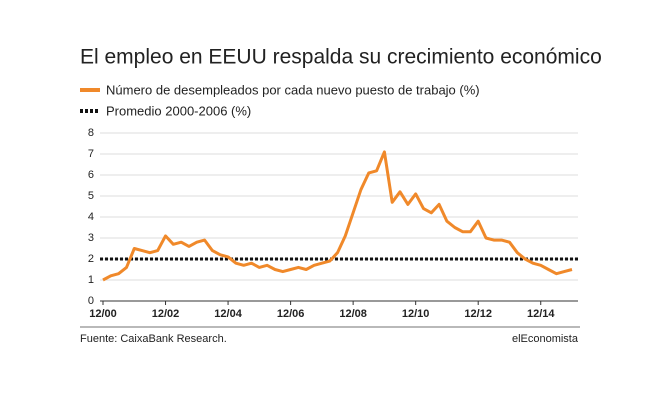 The image size is (665, 400). What do you see at coordinates (545, 339) in the screenshot?
I see `brand: elEconomista` at bounding box center [545, 339].